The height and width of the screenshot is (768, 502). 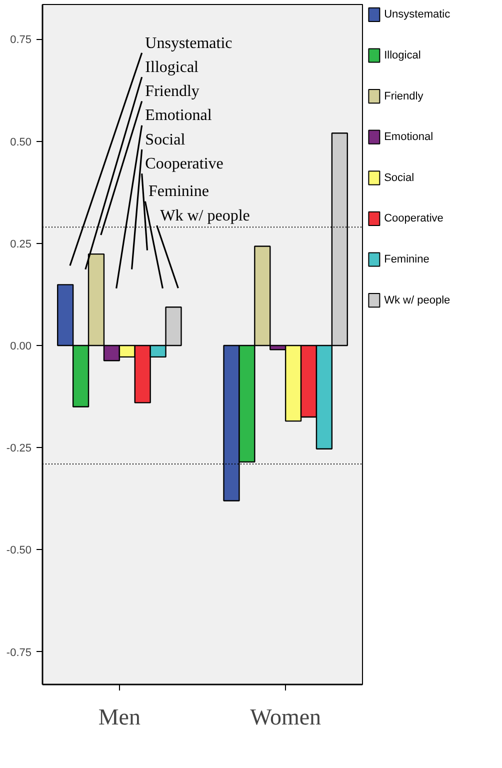 What do you see at coordinates (402, 56) in the screenshot?
I see `legend-label: Illogical` at bounding box center [402, 56].